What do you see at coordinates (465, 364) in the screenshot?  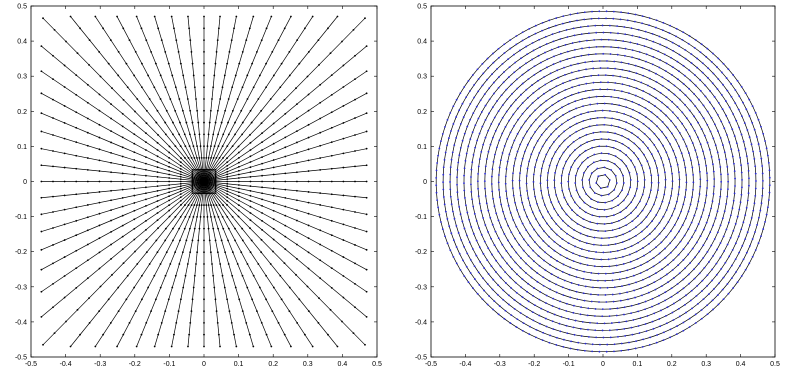 I see `x-tick-label: -0.4` at bounding box center [465, 364].